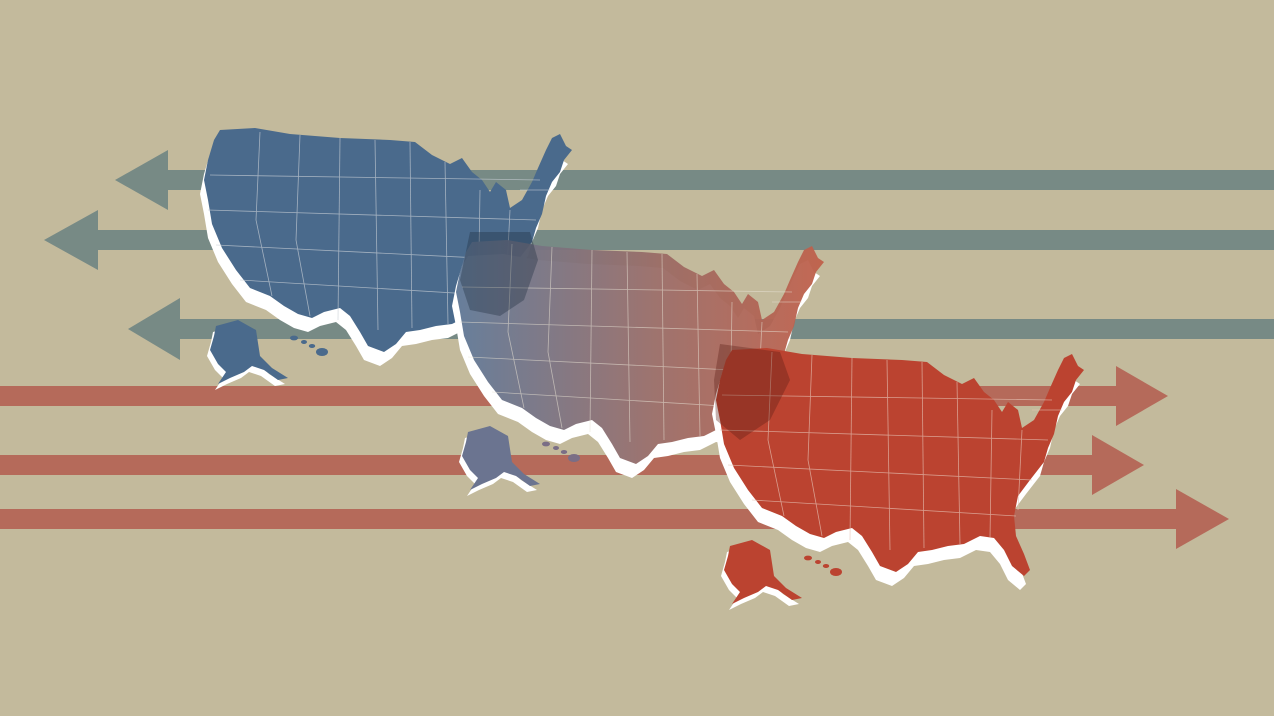  I want to click on overlap-shading, so click(625, 336).